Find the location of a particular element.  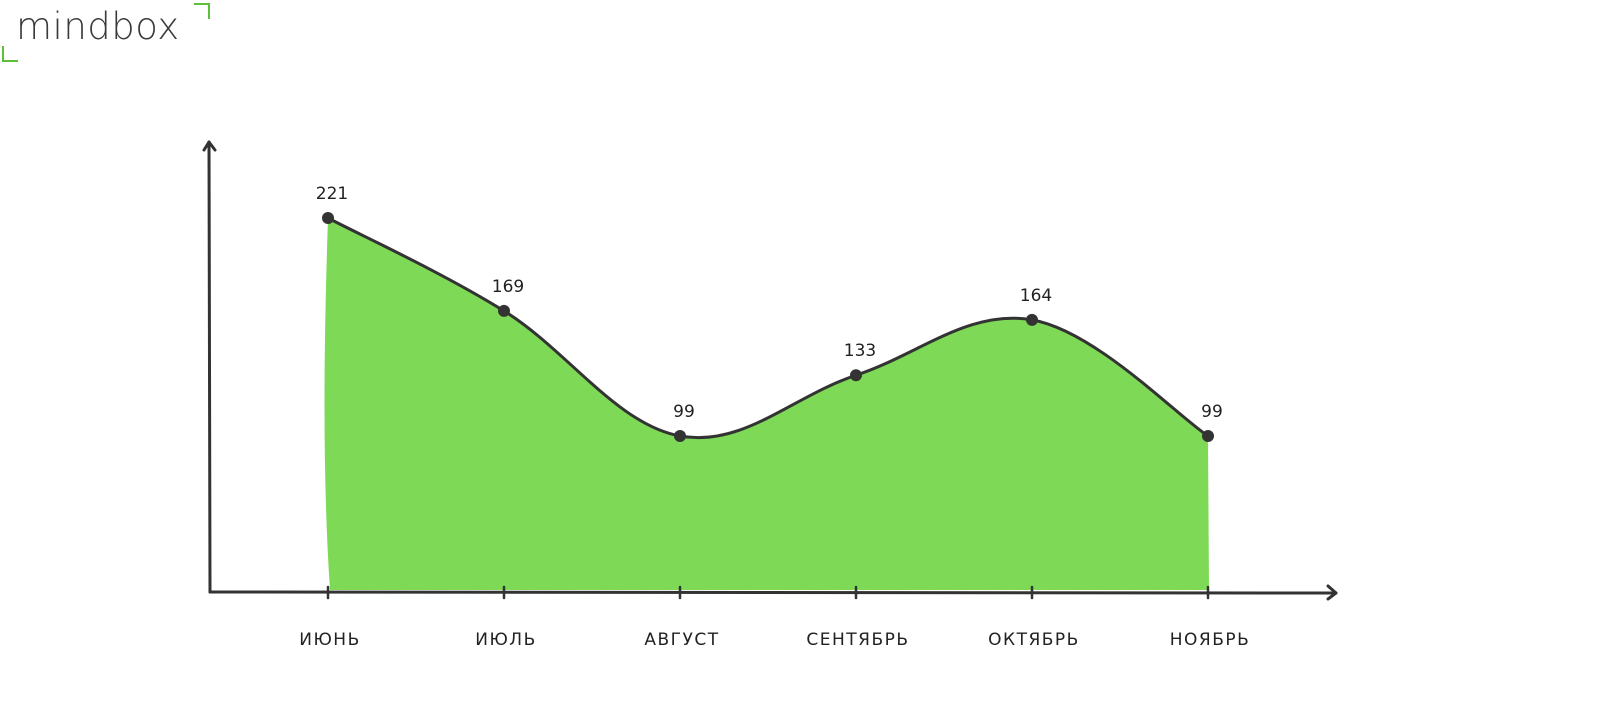

data-label: 221 is located at coordinates (332, 194).